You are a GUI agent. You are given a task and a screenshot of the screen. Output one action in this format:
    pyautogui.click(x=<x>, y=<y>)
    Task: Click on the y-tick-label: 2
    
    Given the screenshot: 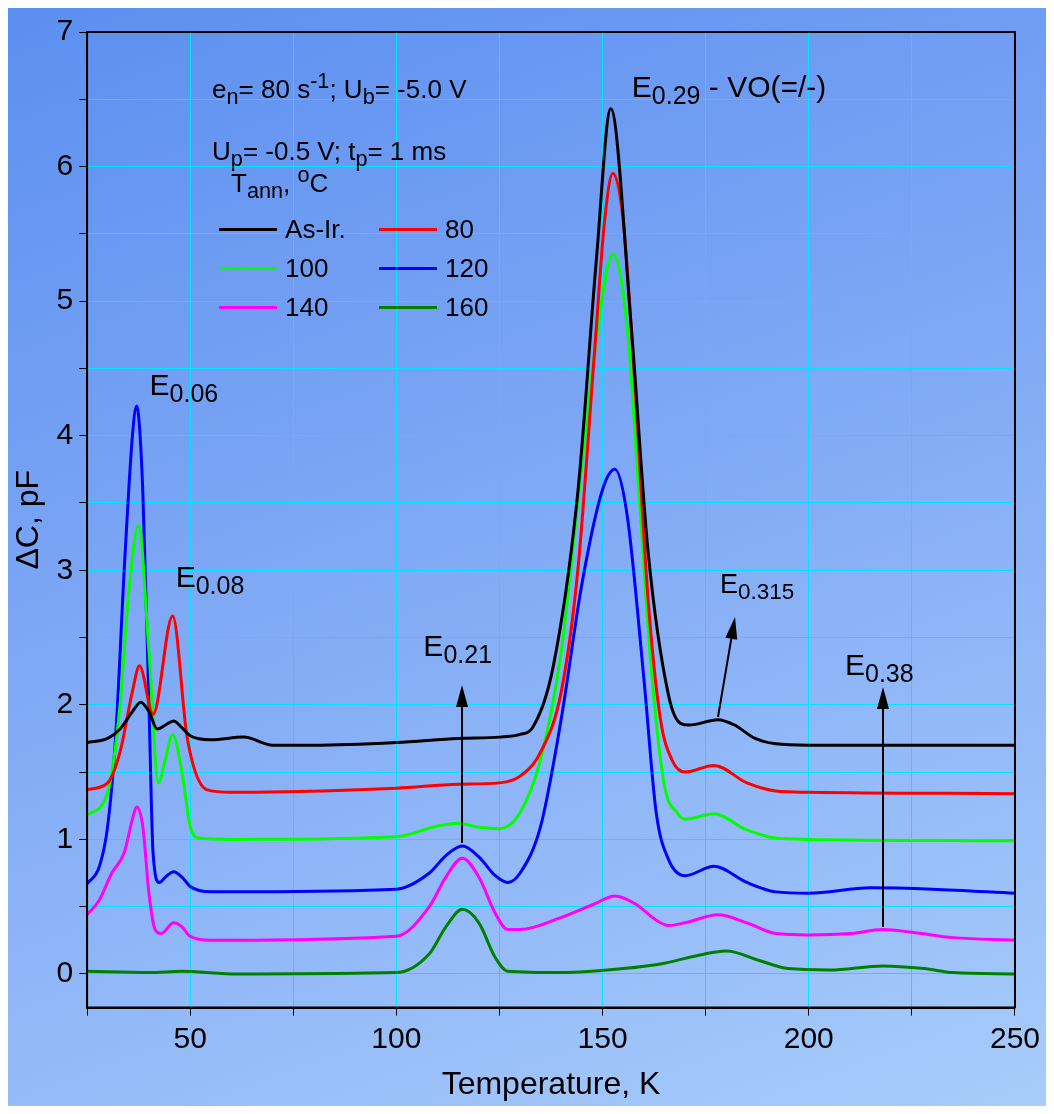 What is the action you would take?
    pyautogui.click(x=65, y=703)
    